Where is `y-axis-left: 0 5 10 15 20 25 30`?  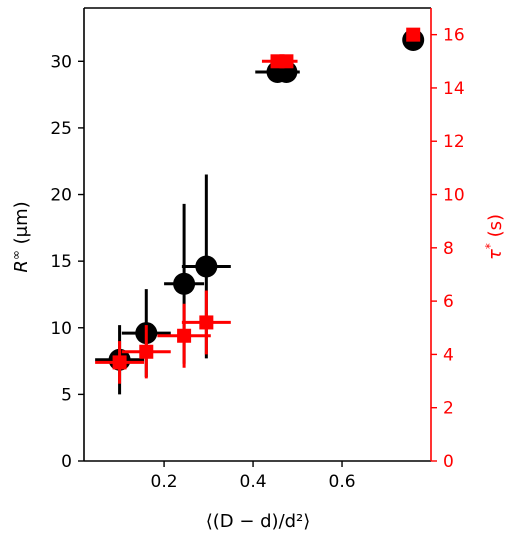
y-axis-left: 0 5 10 15 20 25 30 is located at coordinates (67, 262).